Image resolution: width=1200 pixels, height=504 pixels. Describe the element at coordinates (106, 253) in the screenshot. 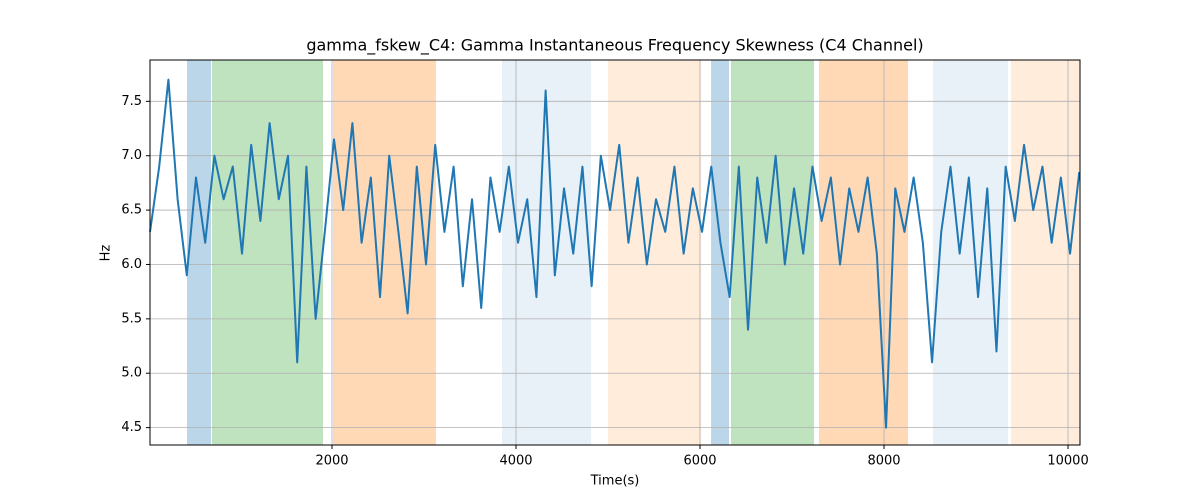

I see `y-axis-label: Hz` at that location.